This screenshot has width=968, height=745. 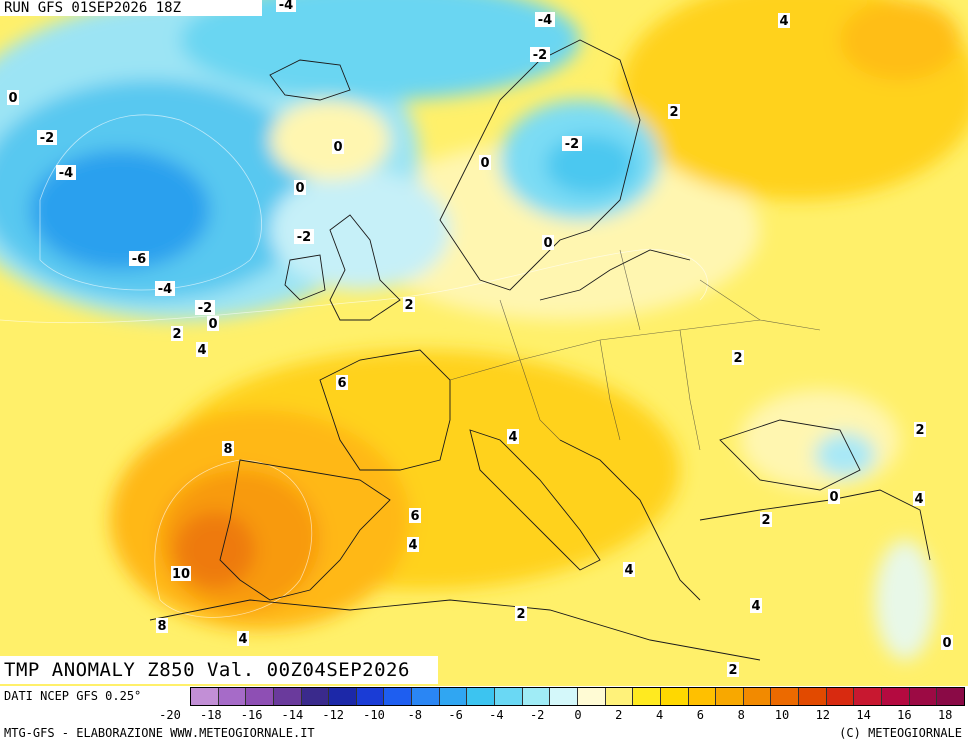 I want to click on coast-scandinavia, so click(x=540, y=165).